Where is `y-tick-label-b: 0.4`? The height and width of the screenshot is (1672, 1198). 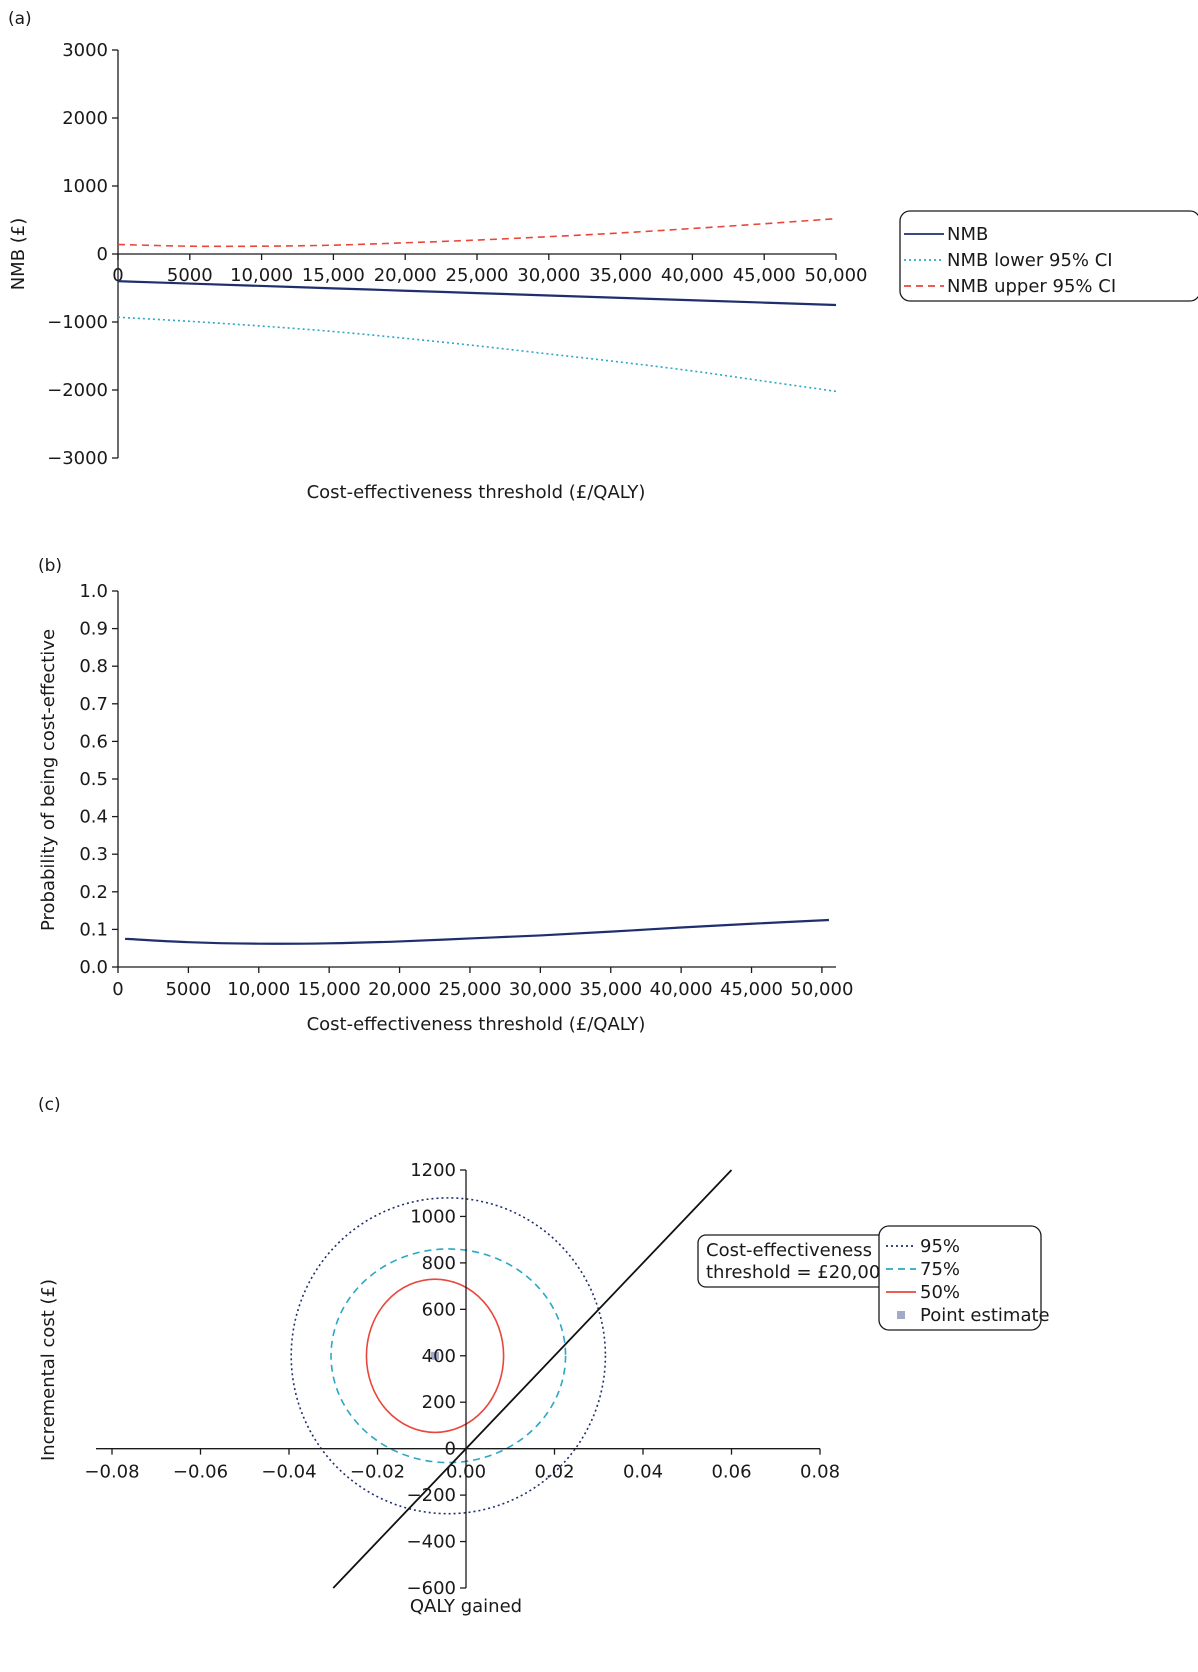 y-tick-label-b: 0.4 is located at coordinates (93, 817).